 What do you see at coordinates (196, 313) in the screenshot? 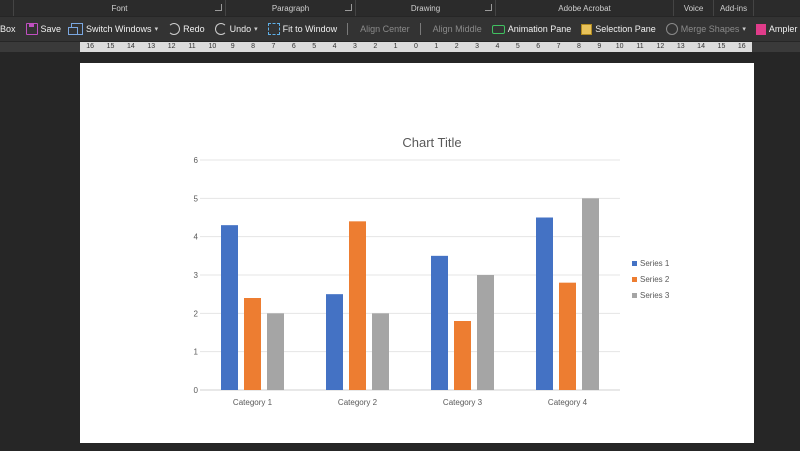
I see `y-tick-label: 2` at bounding box center [196, 313].